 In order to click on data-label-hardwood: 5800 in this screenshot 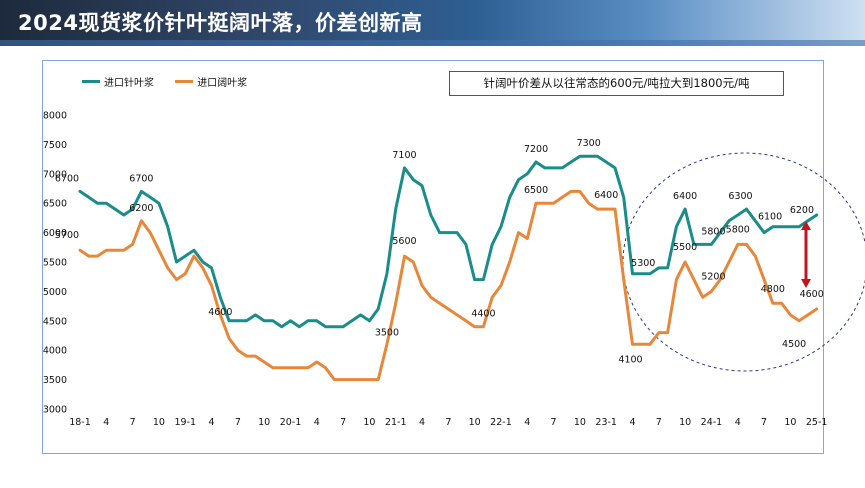, I will do `click(738, 229)`.